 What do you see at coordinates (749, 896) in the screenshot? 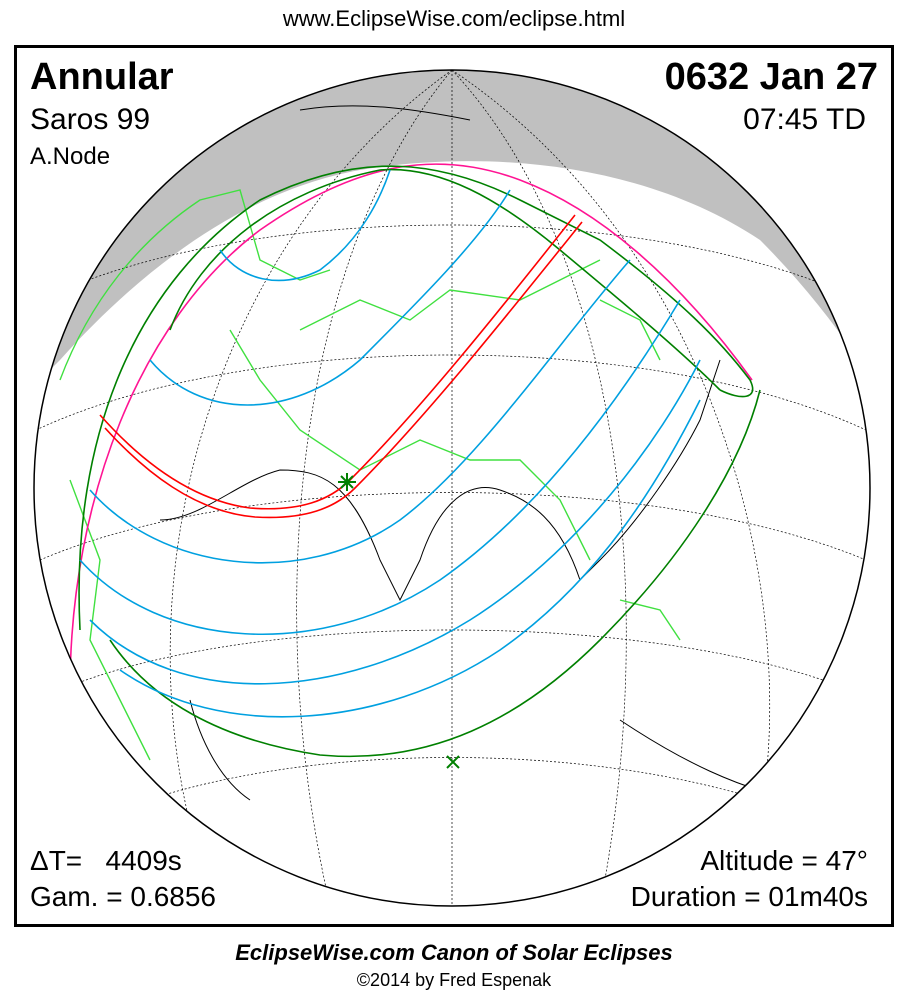
I see `duration: Duration = 01m40s` at bounding box center [749, 896].